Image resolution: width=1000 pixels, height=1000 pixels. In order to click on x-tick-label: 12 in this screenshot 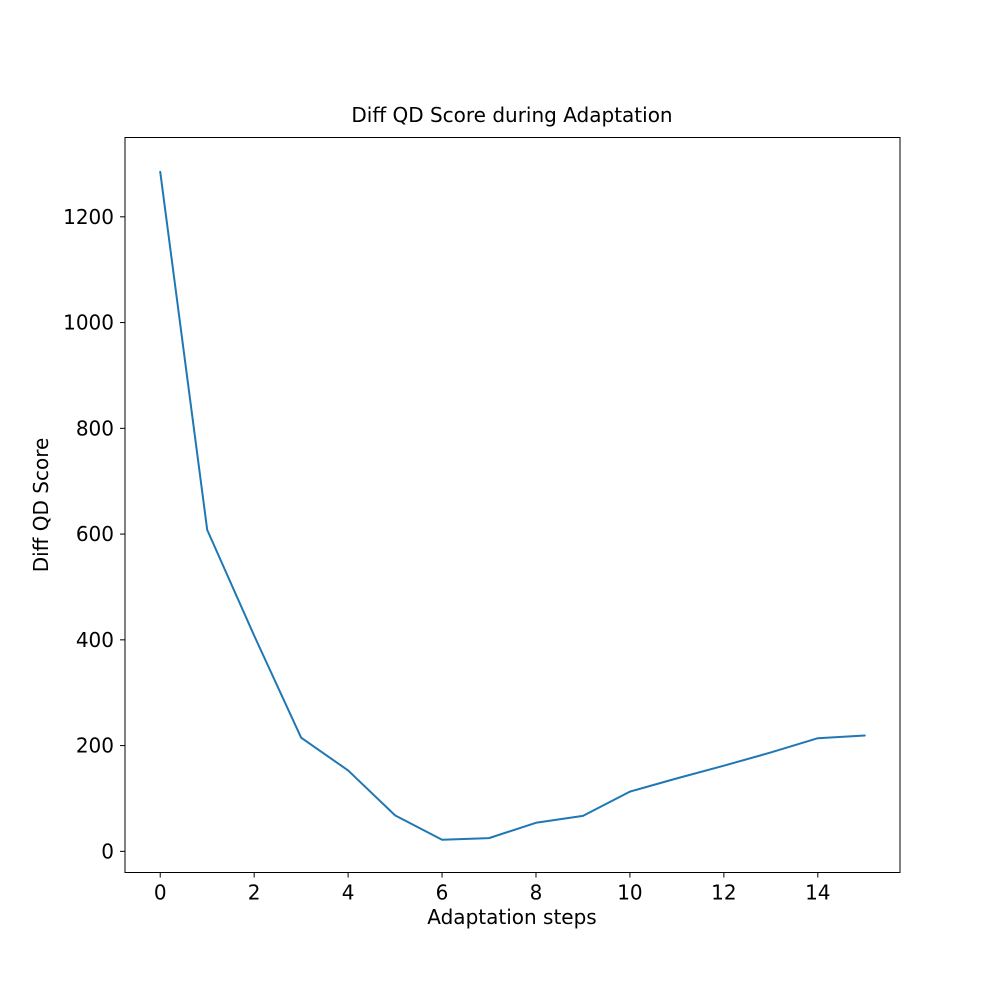, I will do `click(723, 893)`.